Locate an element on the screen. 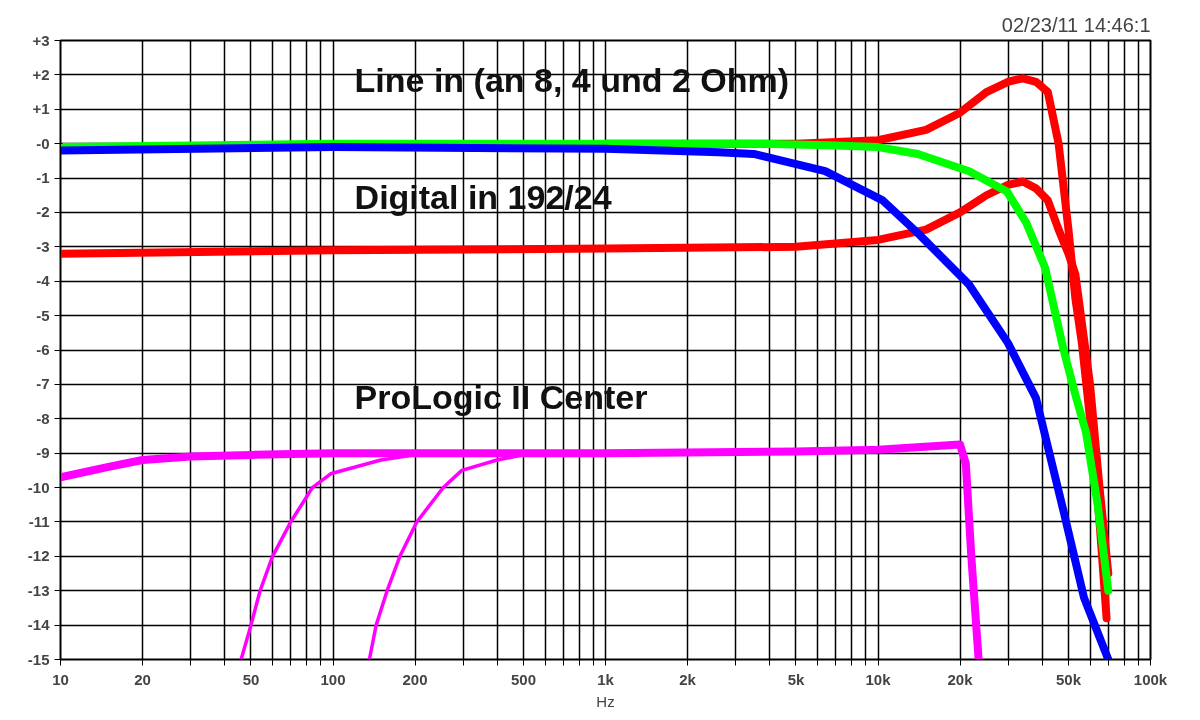 This screenshot has width=1200, height=720. x-tick-label: 2k is located at coordinates (688, 679).